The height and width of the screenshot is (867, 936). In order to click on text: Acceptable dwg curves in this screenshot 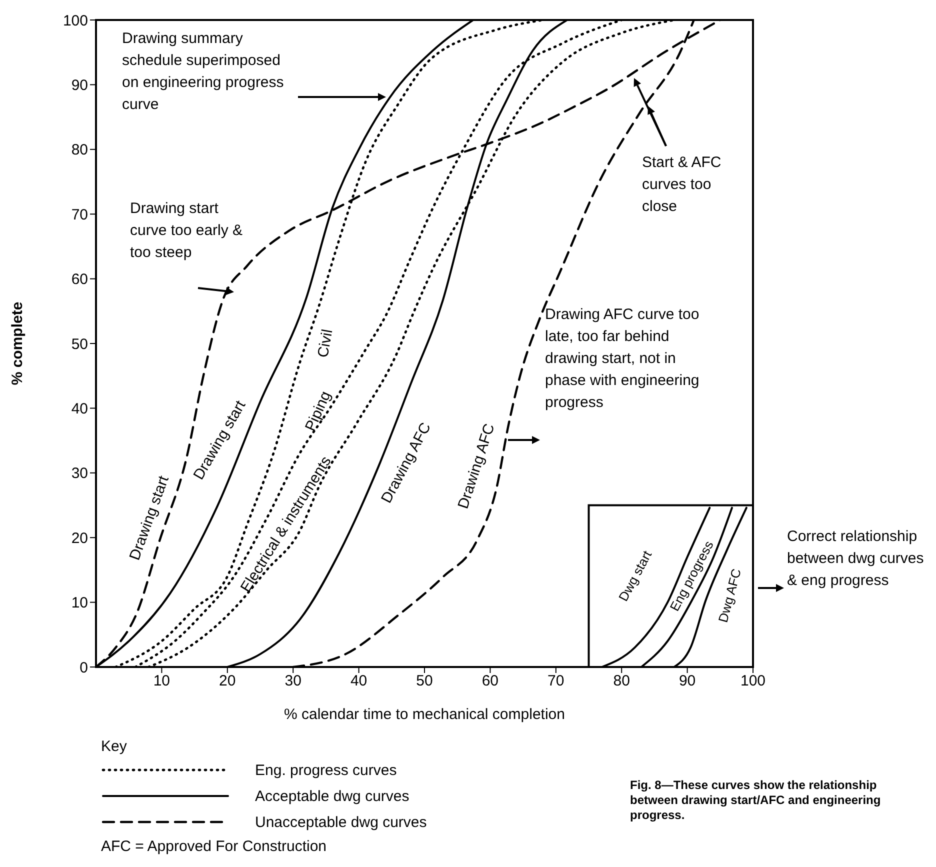, I will do `click(332, 797)`.